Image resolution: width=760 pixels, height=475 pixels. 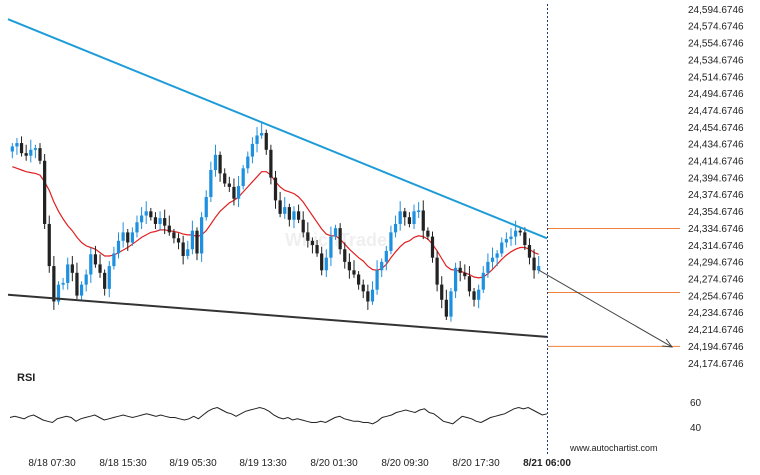 What do you see at coordinates (716, 313) in the screenshot?
I see `price-tick-label: 24,234.6746` at bounding box center [716, 313].